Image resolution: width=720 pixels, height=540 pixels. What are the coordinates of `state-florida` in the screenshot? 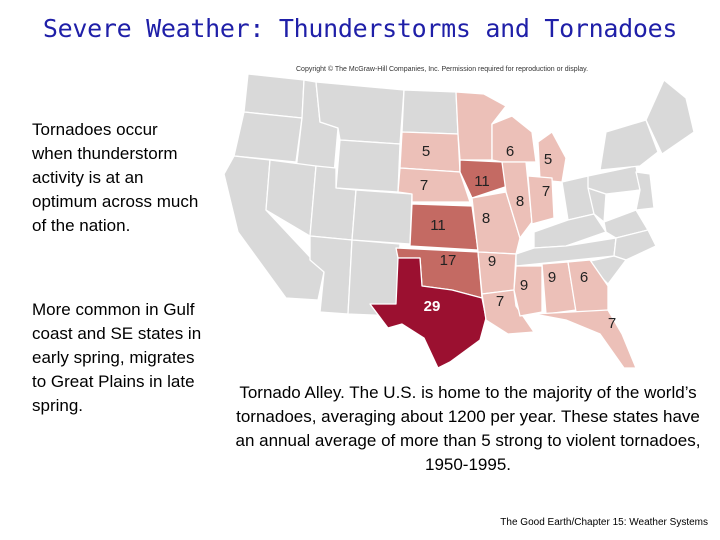 It's located at (585, 339).